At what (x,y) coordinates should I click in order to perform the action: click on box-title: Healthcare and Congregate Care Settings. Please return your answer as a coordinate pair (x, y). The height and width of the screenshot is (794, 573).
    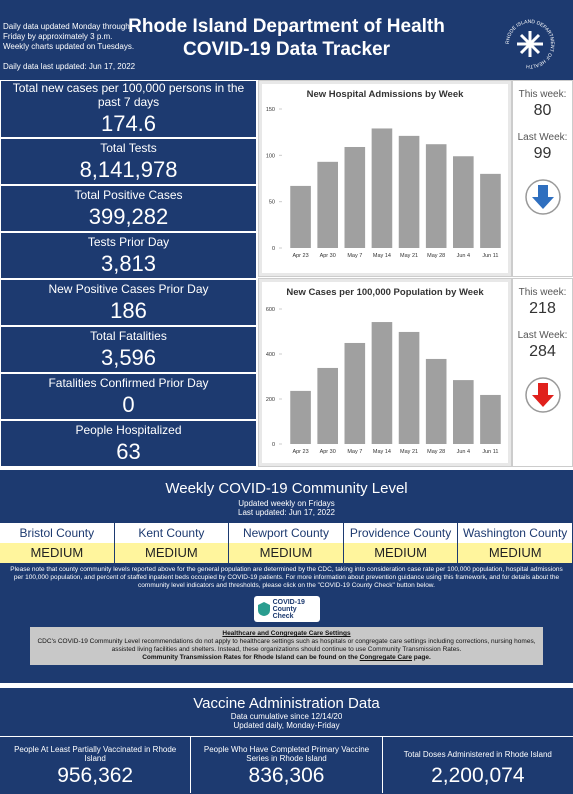
    Looking at the image, I should click on (286, 633).